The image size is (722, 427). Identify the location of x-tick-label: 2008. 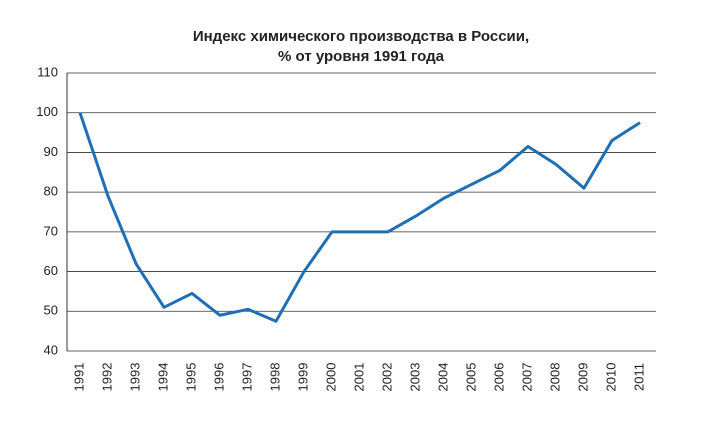
(554, 377).